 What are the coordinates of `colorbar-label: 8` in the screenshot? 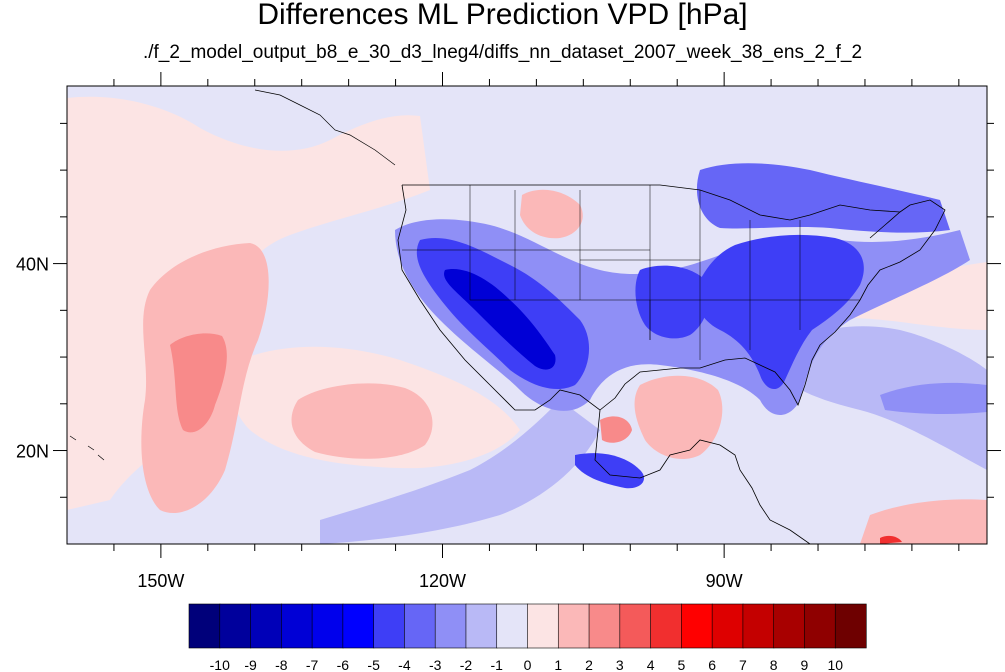 It's located at (774, 664).